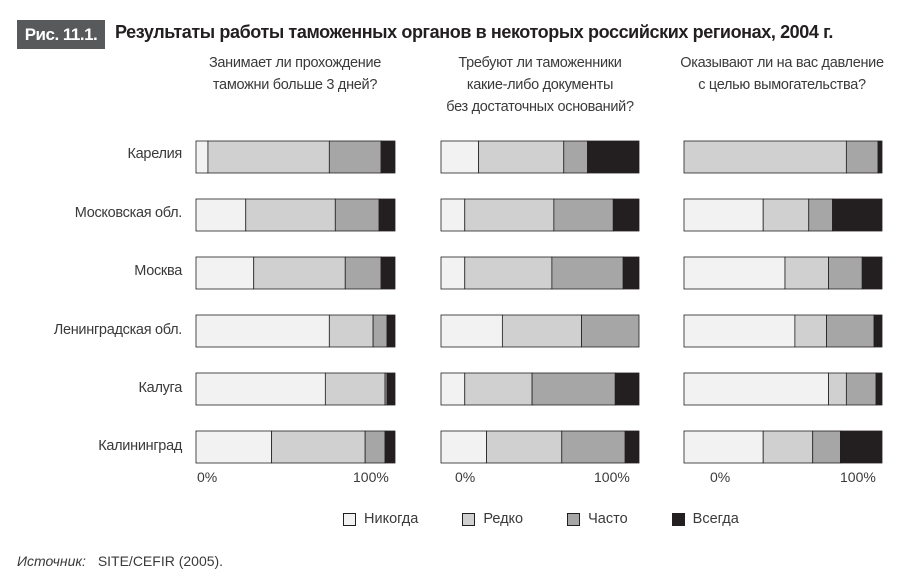 This screenshot has height=583, width=900. Describe the element at coordinates (858, 477) in the screenshot. I see `x-tick-100-panel-3: 100%` at that location.